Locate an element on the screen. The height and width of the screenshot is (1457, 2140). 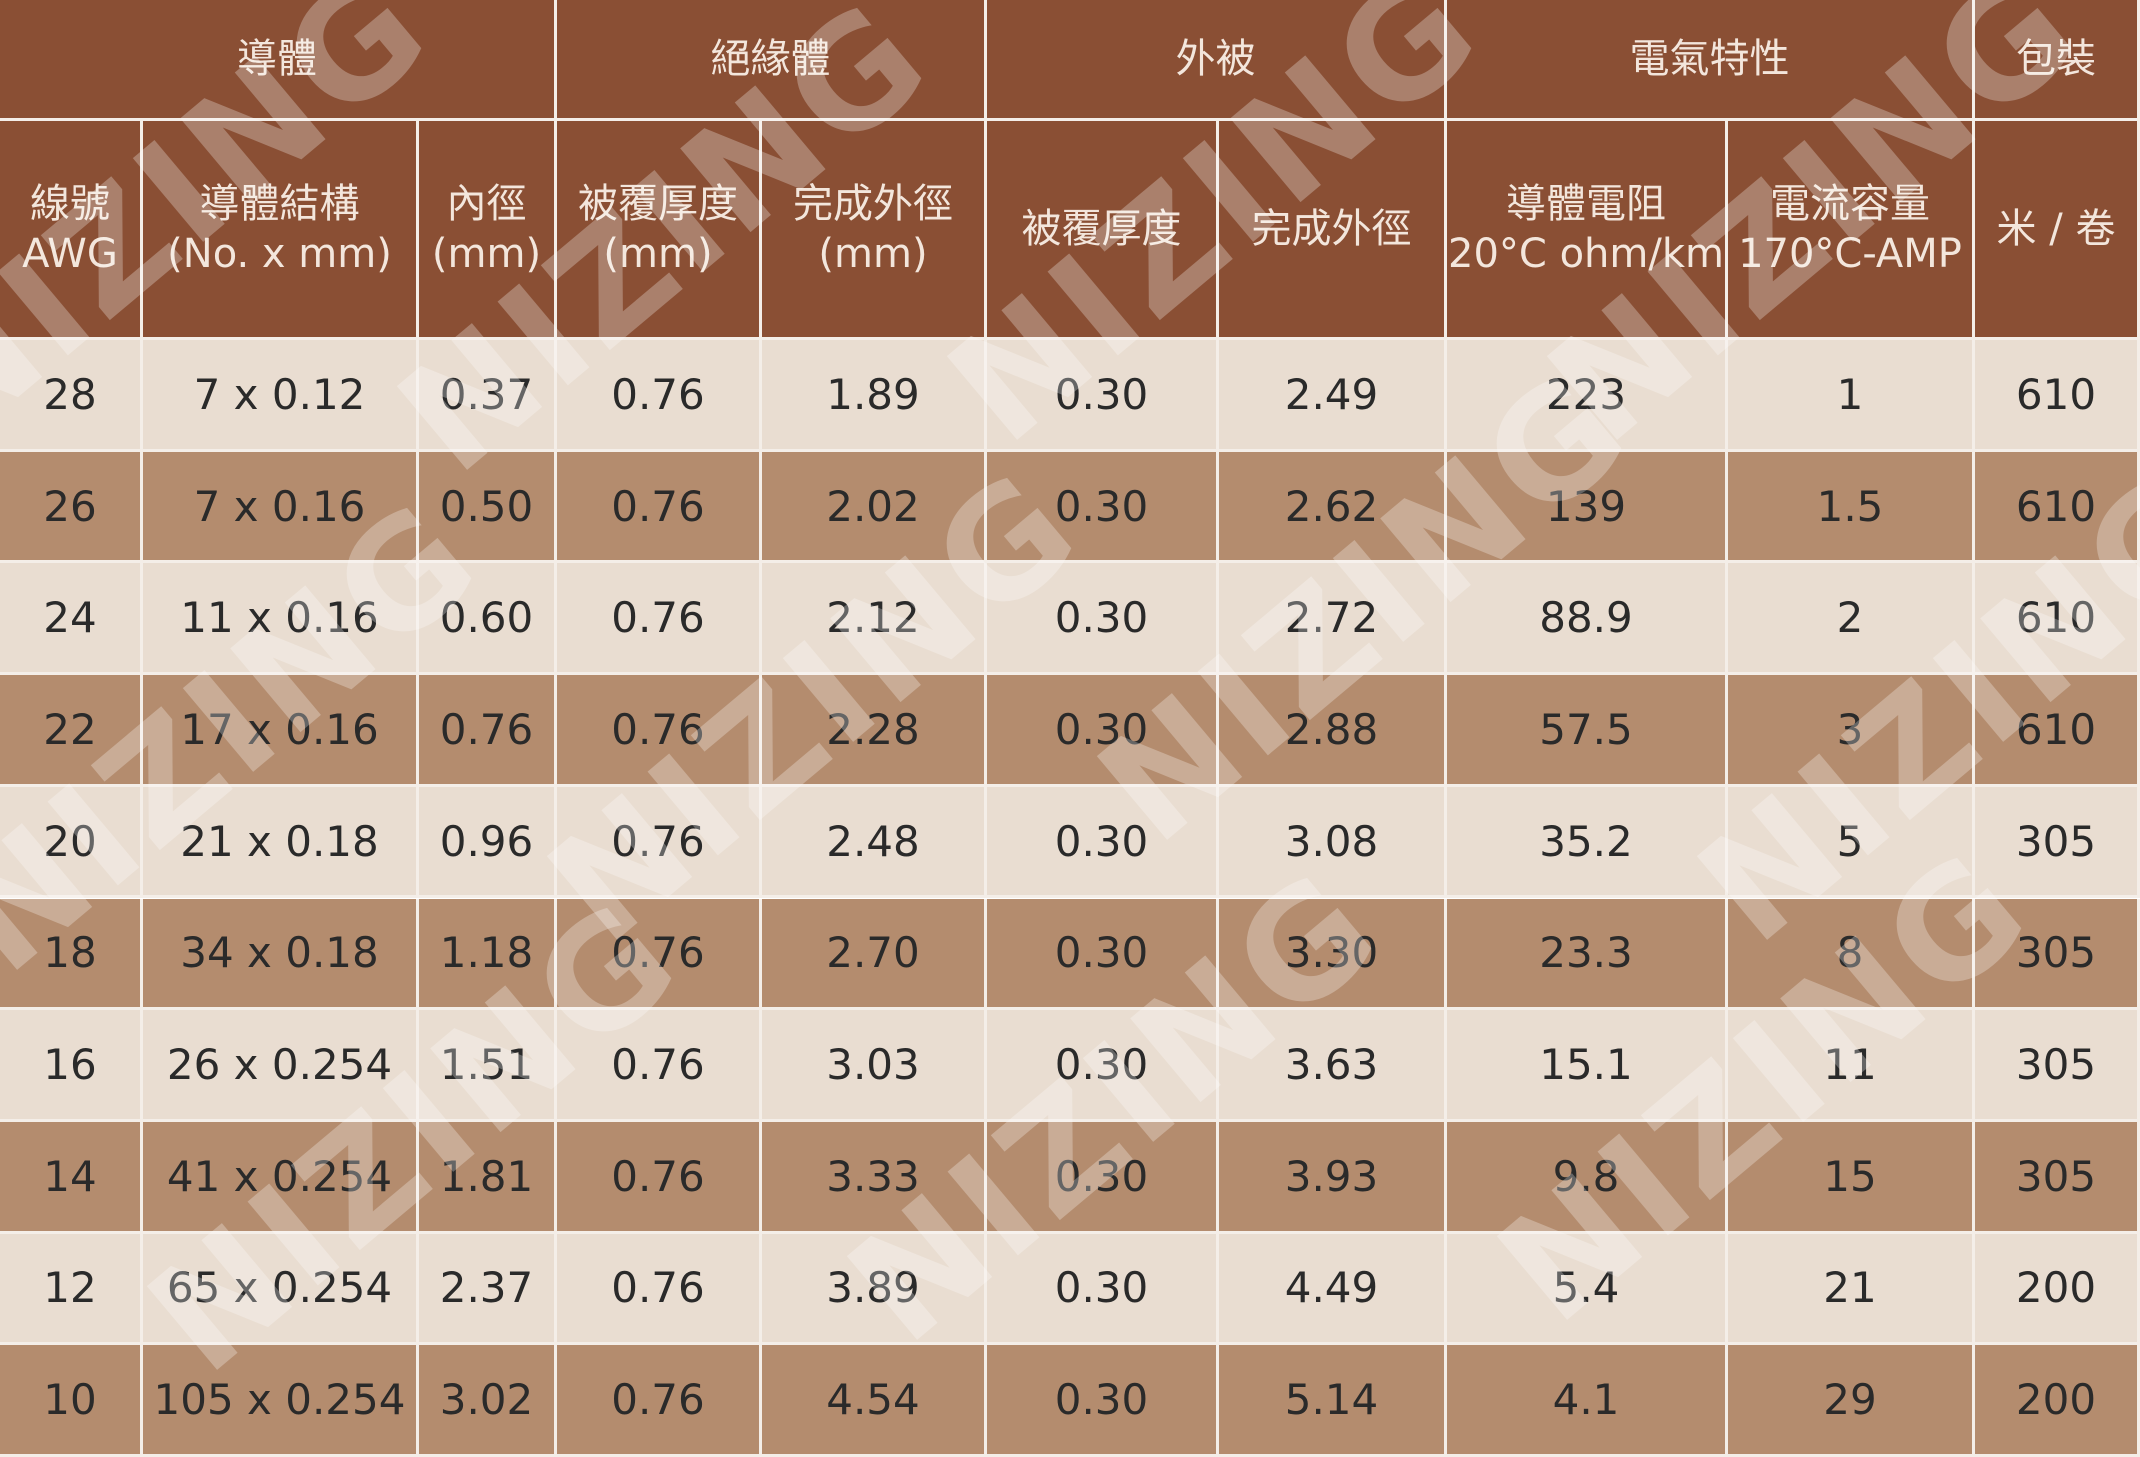
data-cell: 1 is located at coordinates (1851, 396).